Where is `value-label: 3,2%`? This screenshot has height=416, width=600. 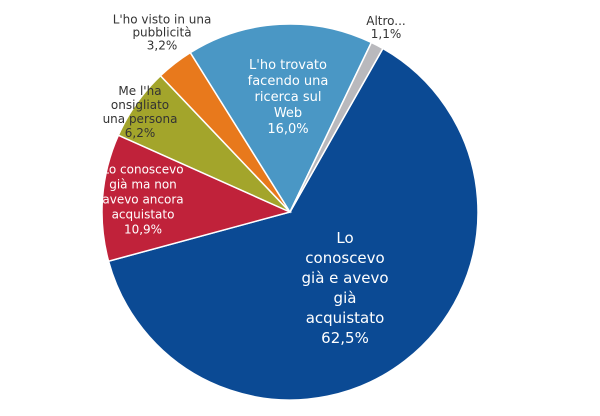 value-label: 3,2% is located at coordinates (162, 45).